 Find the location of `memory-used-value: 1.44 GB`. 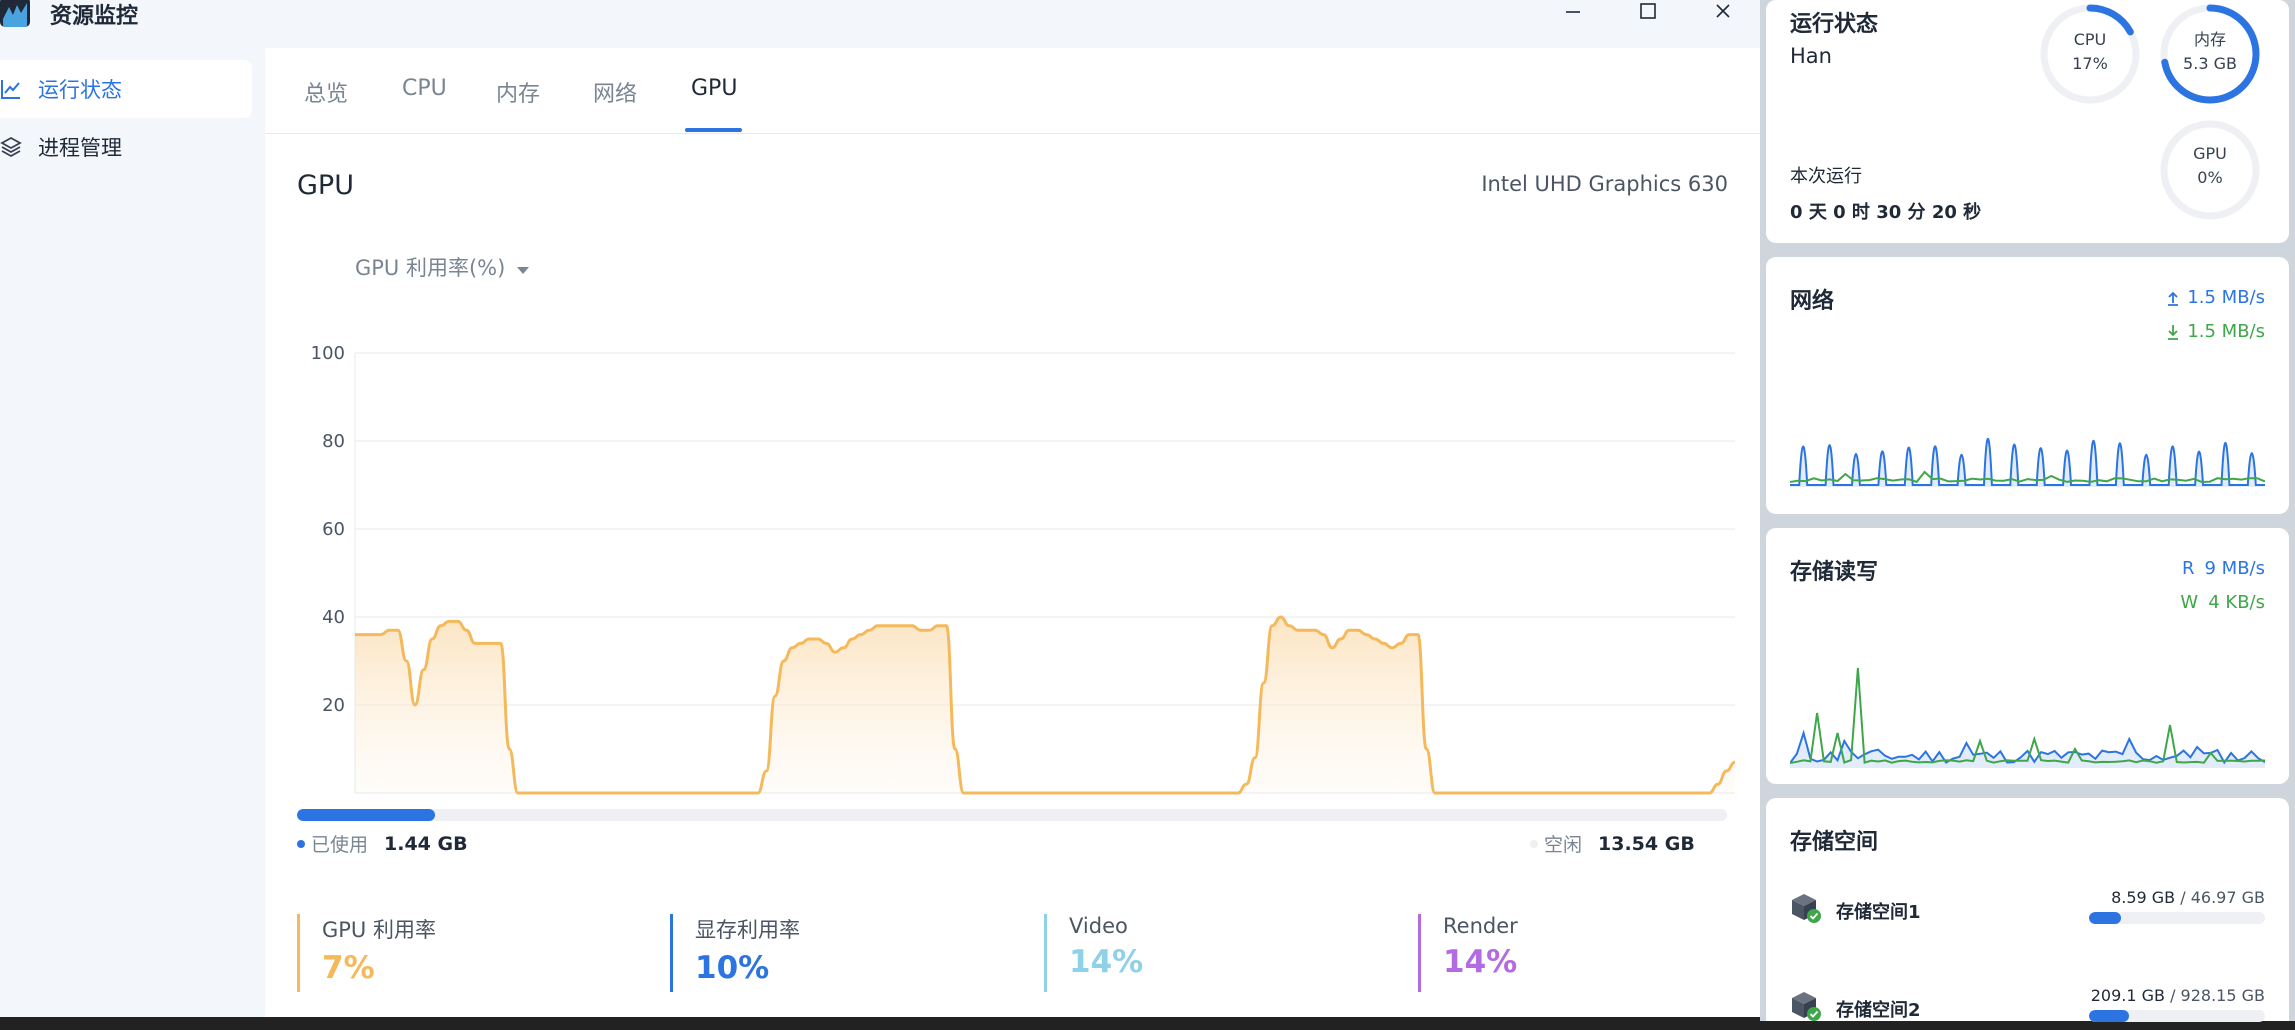

memory-used-value: 1.44 GB is located at coordinates (426, 843).